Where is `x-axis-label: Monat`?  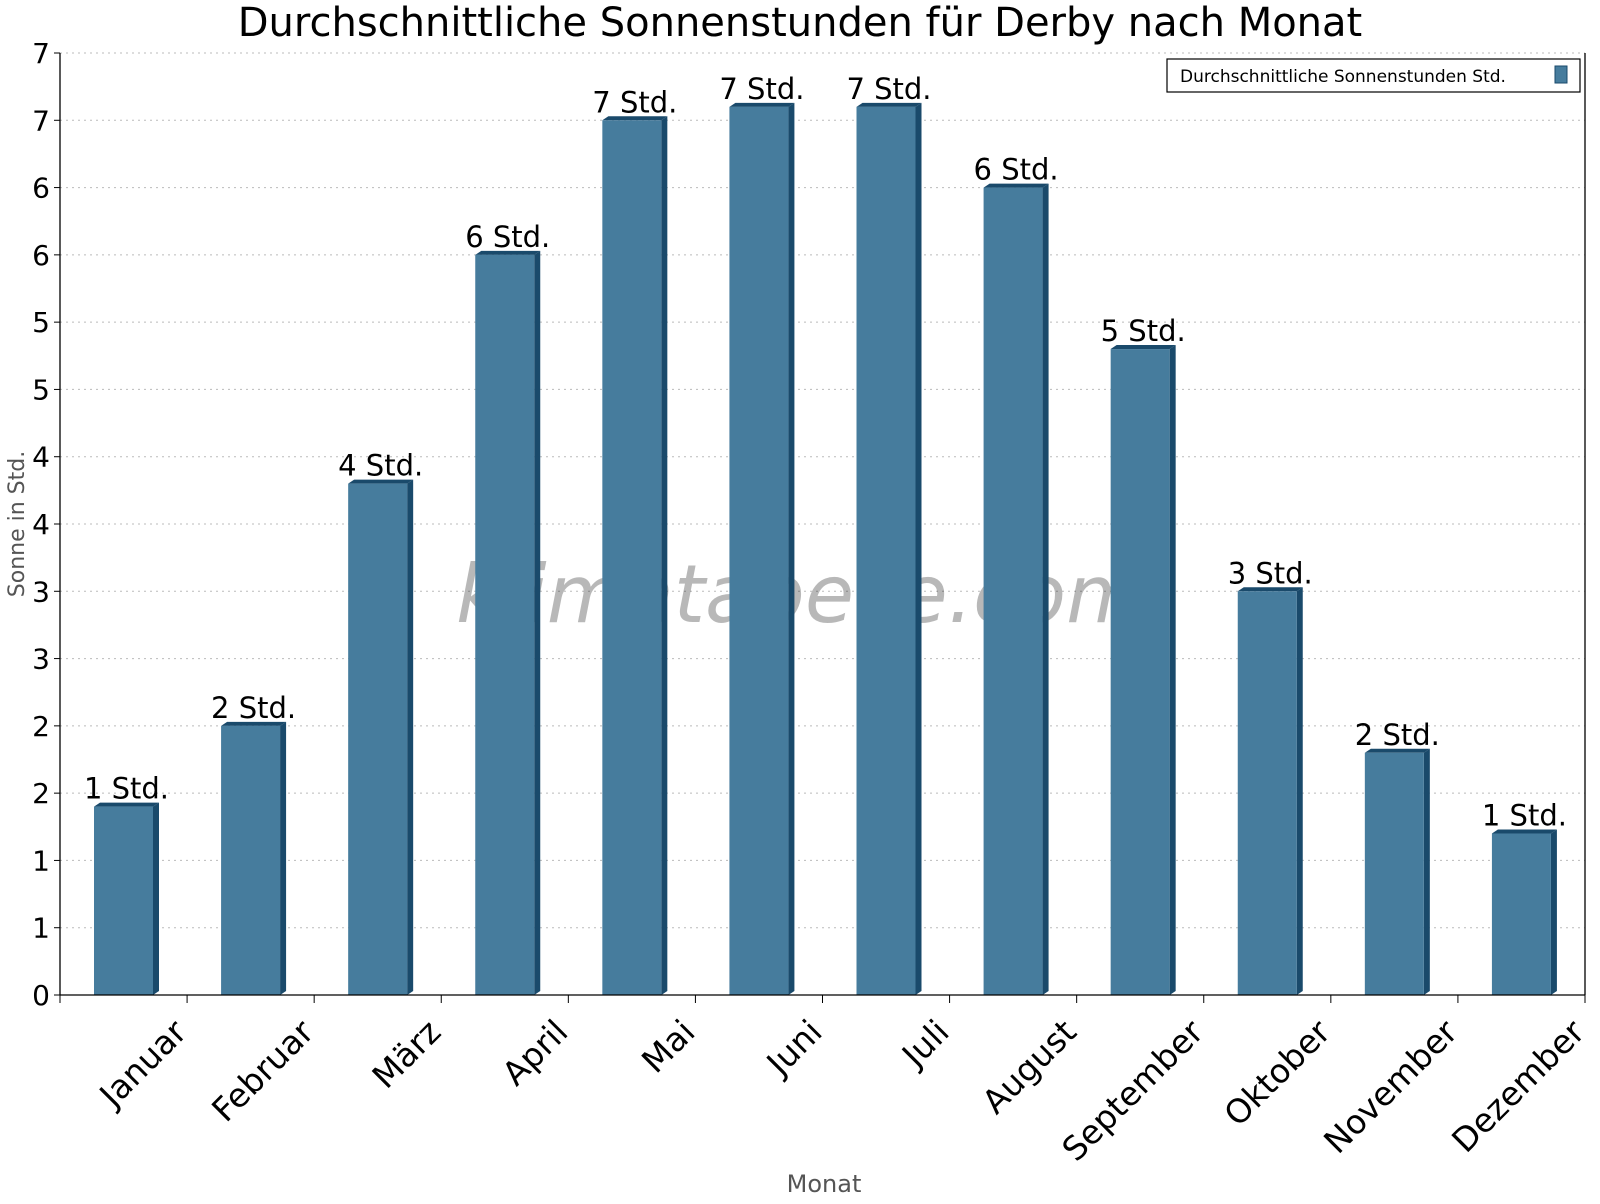 x-axis-label: Monat is located at coordinates (824, 1184).